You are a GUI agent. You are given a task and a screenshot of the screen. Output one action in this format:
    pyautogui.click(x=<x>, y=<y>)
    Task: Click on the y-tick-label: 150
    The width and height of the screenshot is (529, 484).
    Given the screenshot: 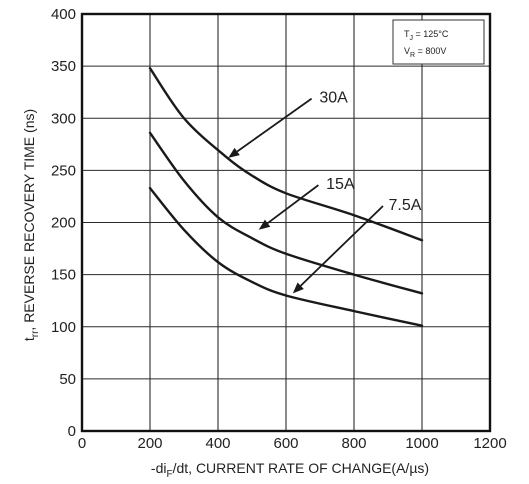 What is the action you would take?
    pyautogui.click(x=63, y=275)
    